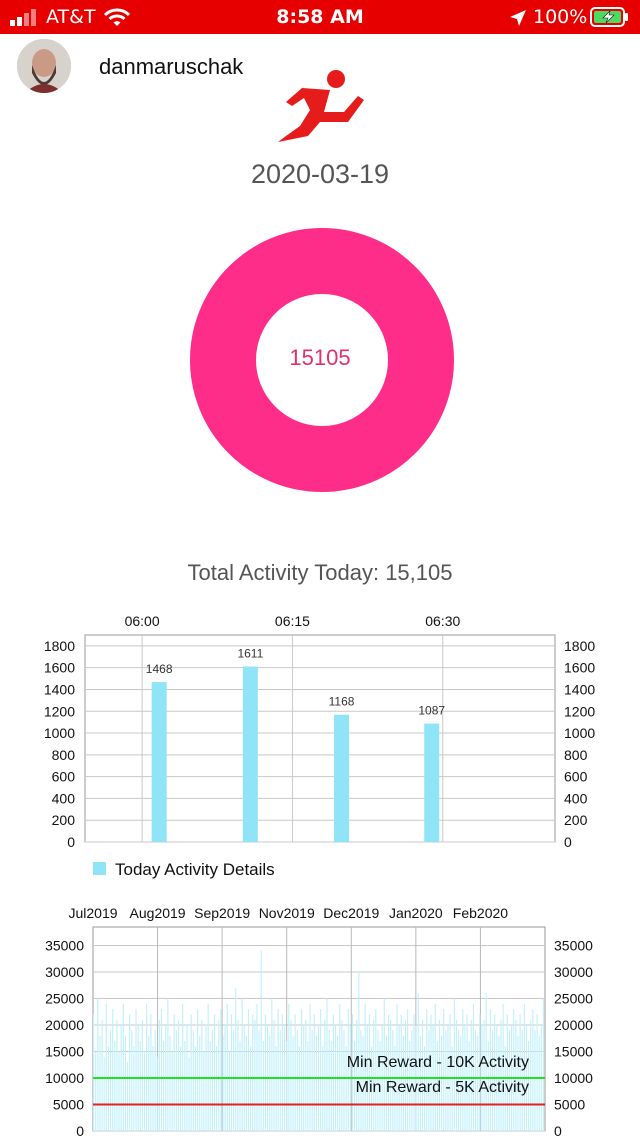  What do you see at coordinates (442, 621) in the screenshot?
I see `x-tick-label: 06:30` at bounding box center [442, 621].